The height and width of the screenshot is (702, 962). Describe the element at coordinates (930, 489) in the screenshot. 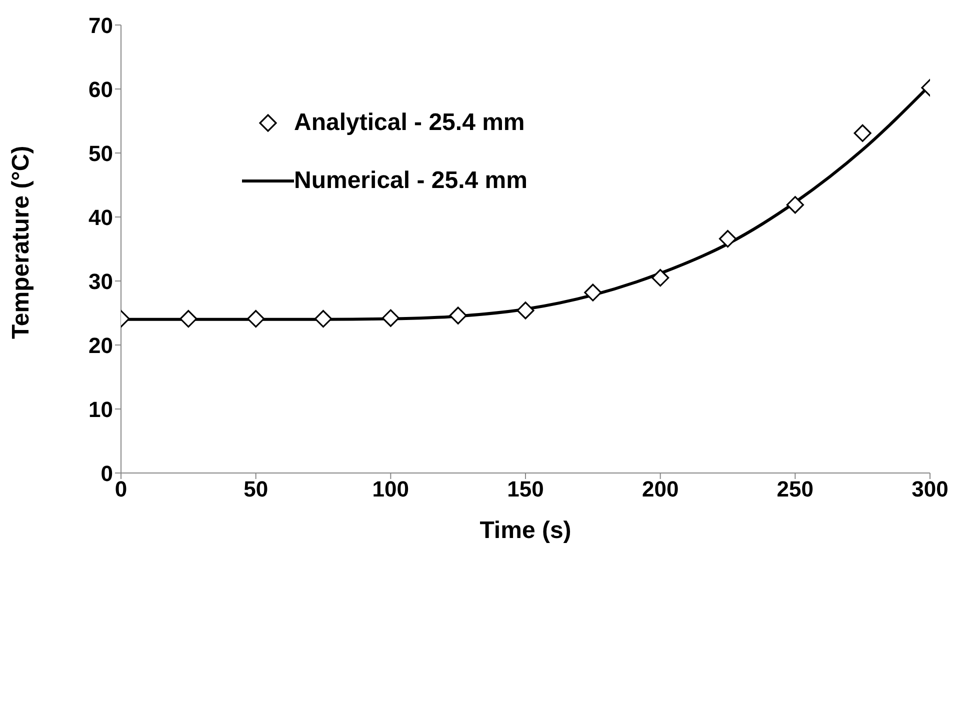

I see `x-tick-label: 300` at that location.